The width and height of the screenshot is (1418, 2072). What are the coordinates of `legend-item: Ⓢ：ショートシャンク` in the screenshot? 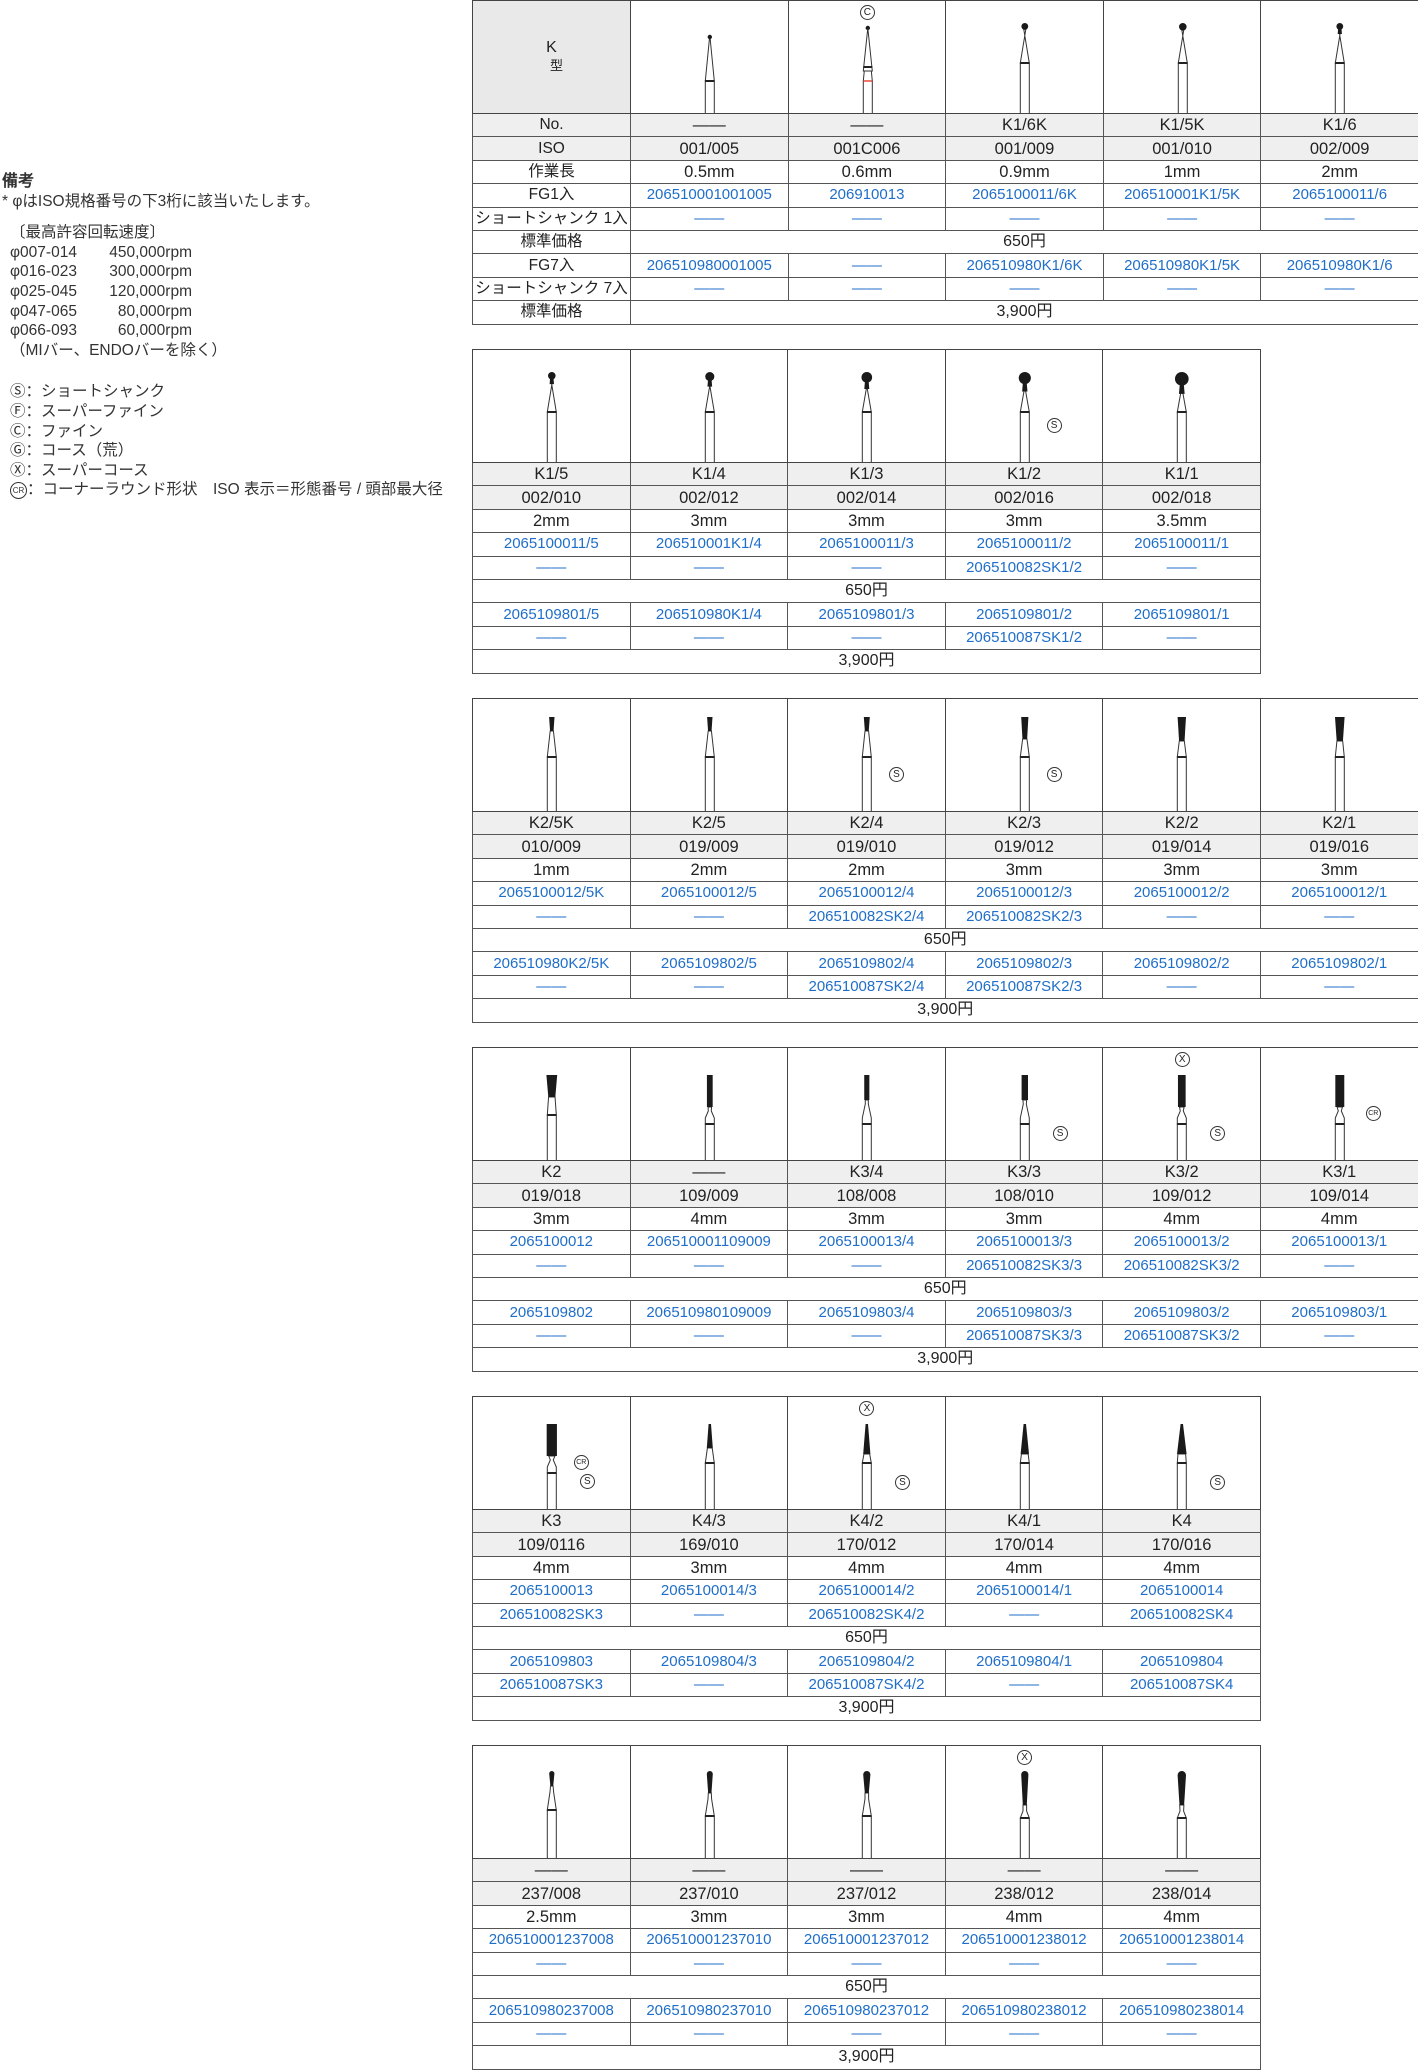 It's located at (222, 392).